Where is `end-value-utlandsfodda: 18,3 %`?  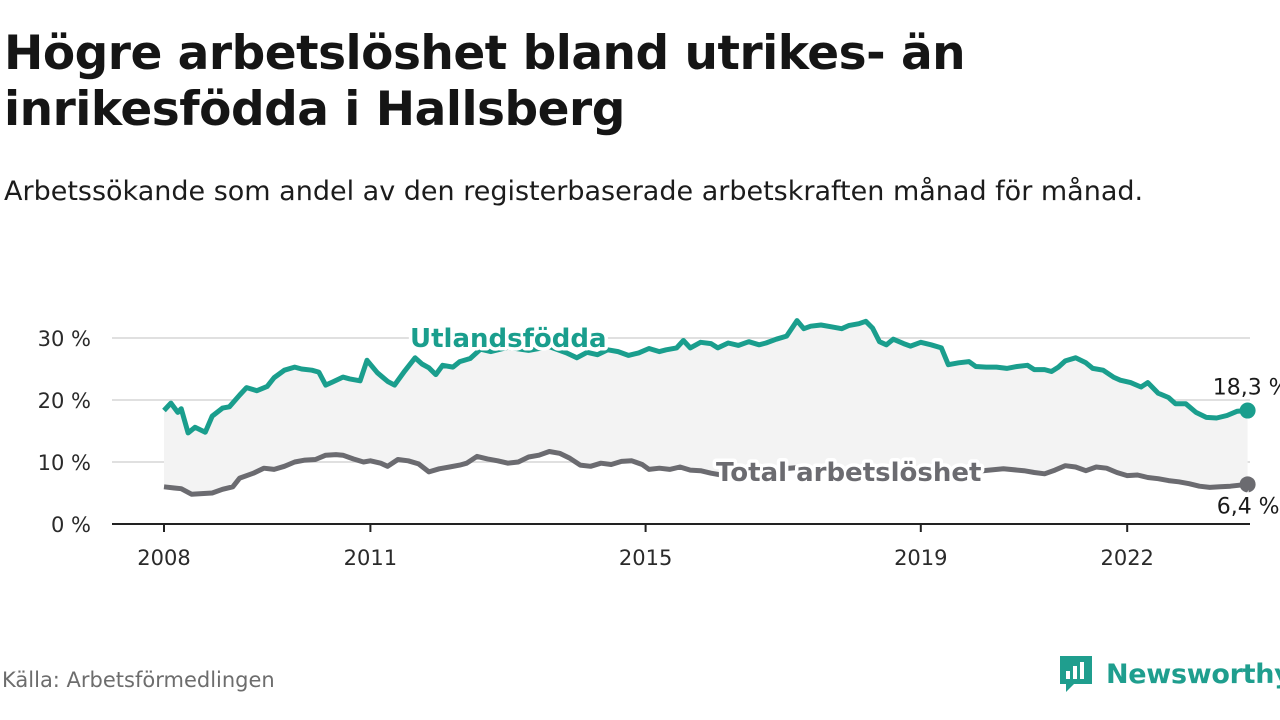
end-value-utlandsfodda: 18,3 % is located at coordinates (1246, 388).